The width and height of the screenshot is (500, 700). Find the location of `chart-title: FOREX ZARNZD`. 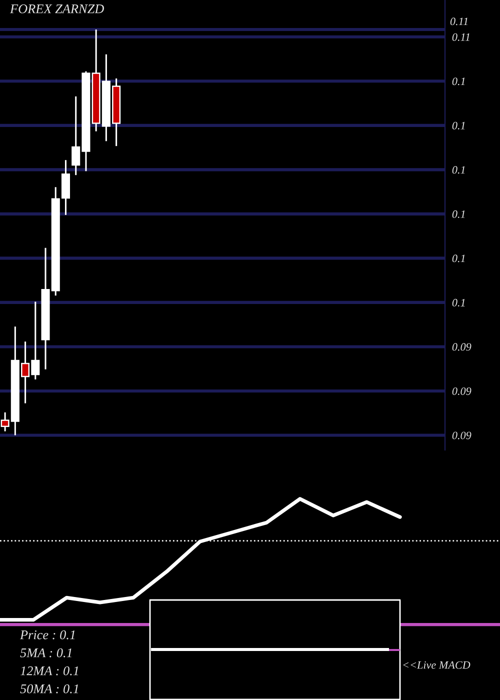

chart-title: FOREX ZARNZD is located at coordinates (57, 9).